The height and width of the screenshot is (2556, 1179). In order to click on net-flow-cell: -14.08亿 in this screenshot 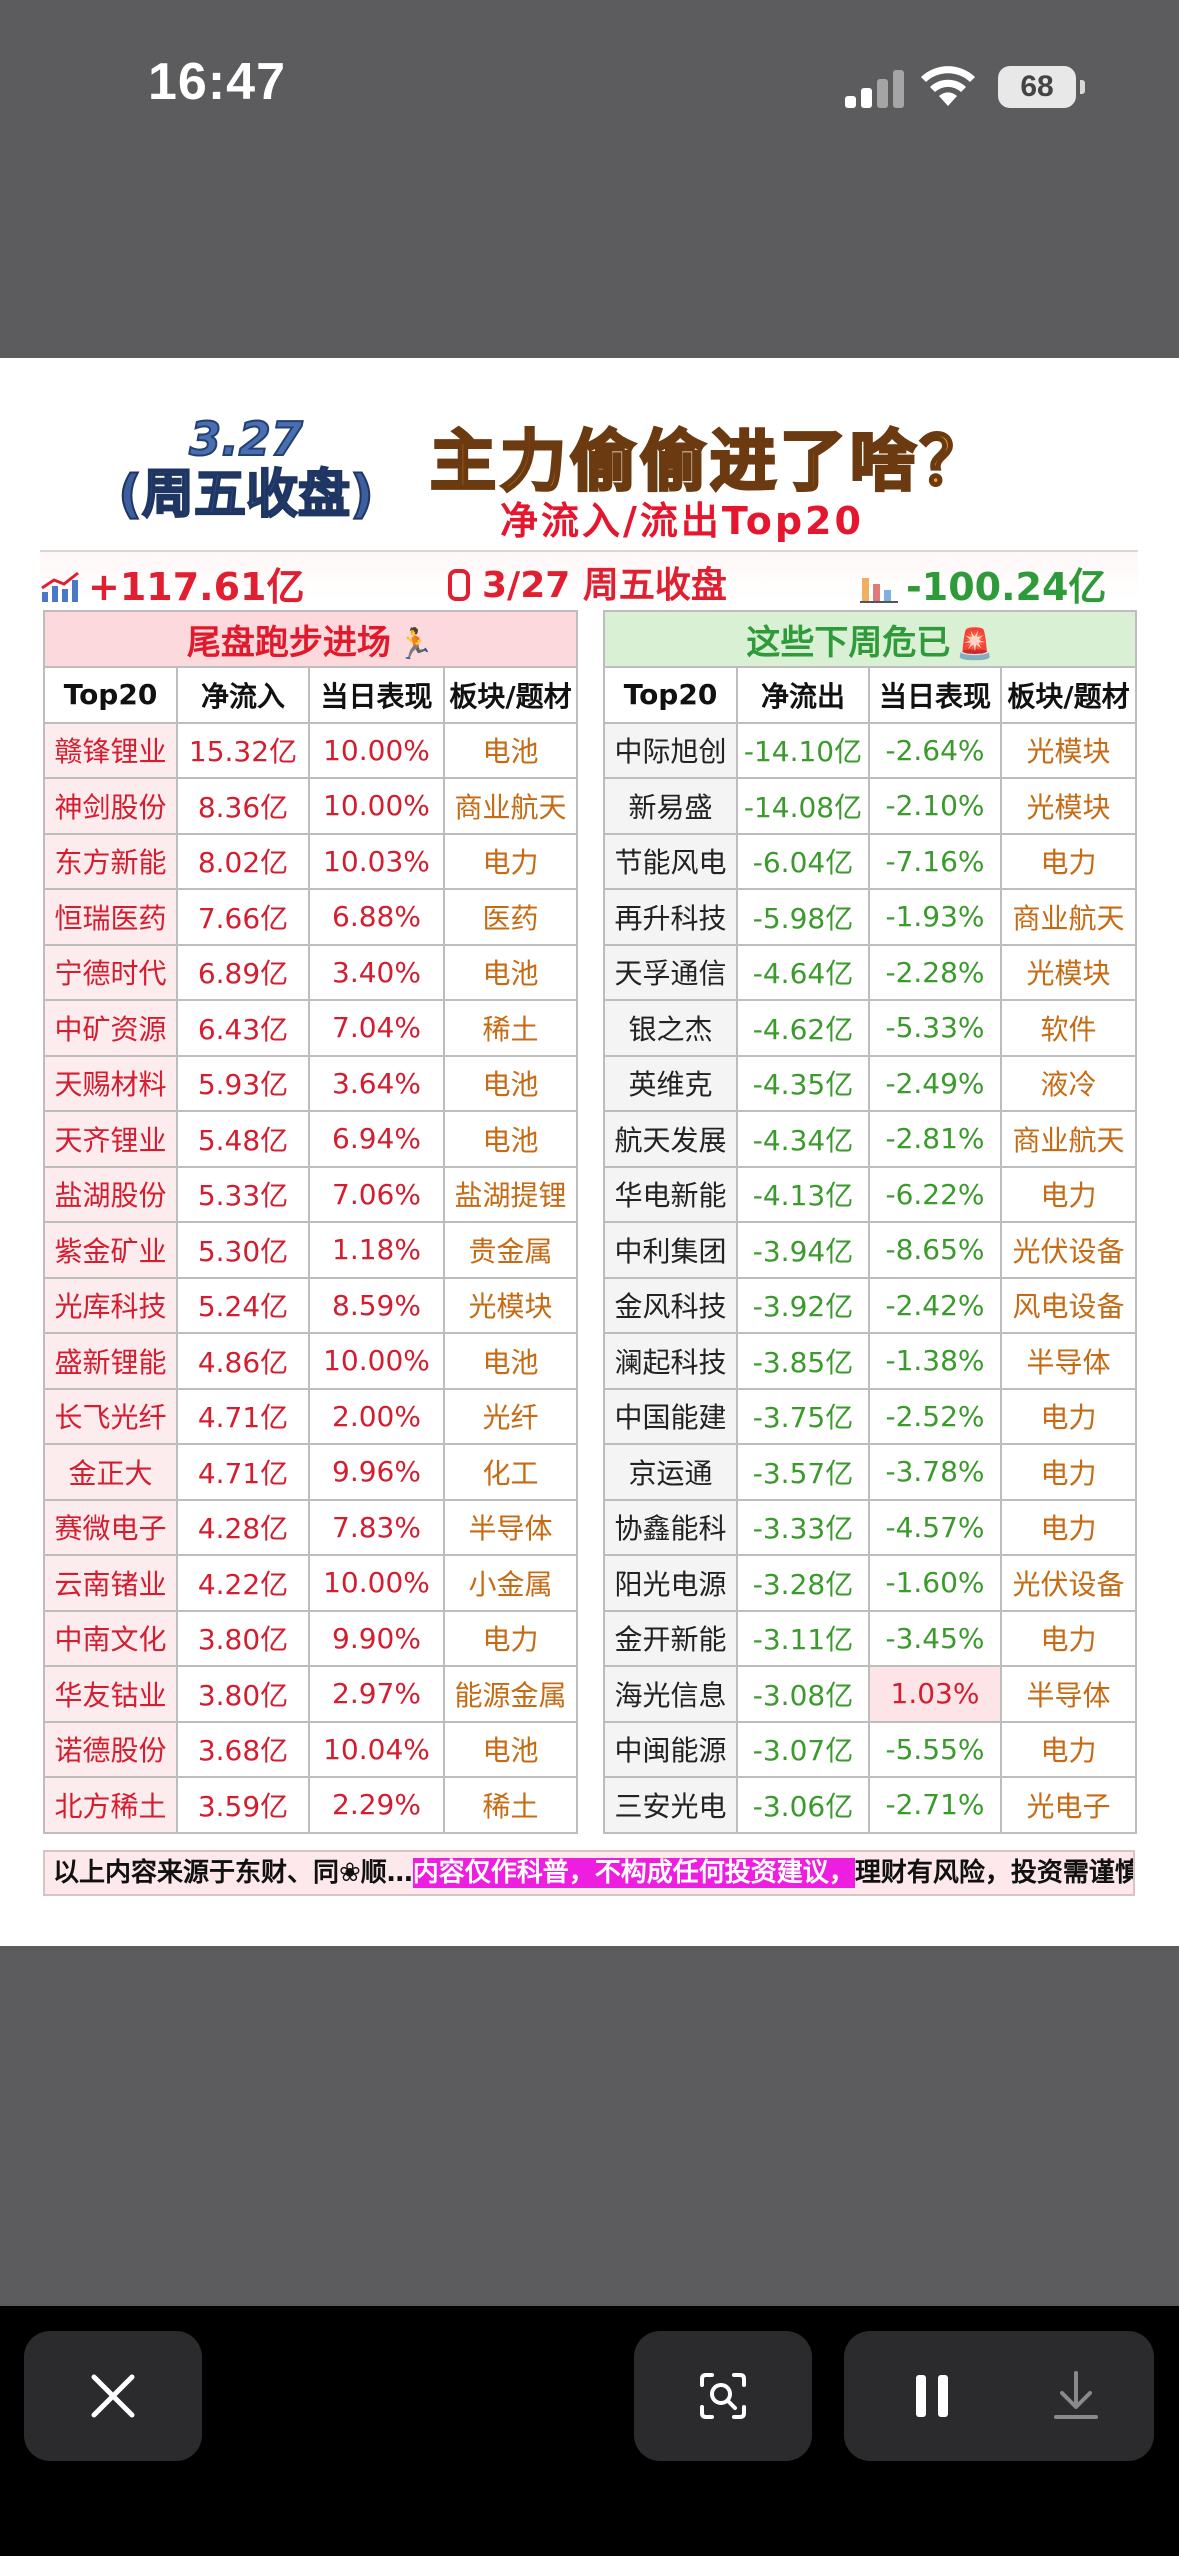, I will do `click(803, 806)`.